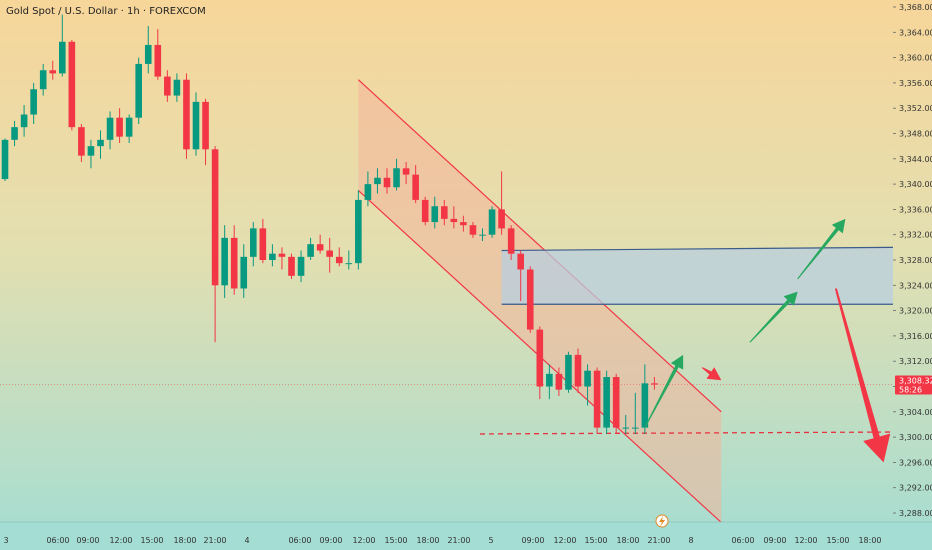 The height and width of the screenshot is (550, 932). Describe the element at coordinates (697, 276) in the screenshot. I see `resistance-zone` at that location.